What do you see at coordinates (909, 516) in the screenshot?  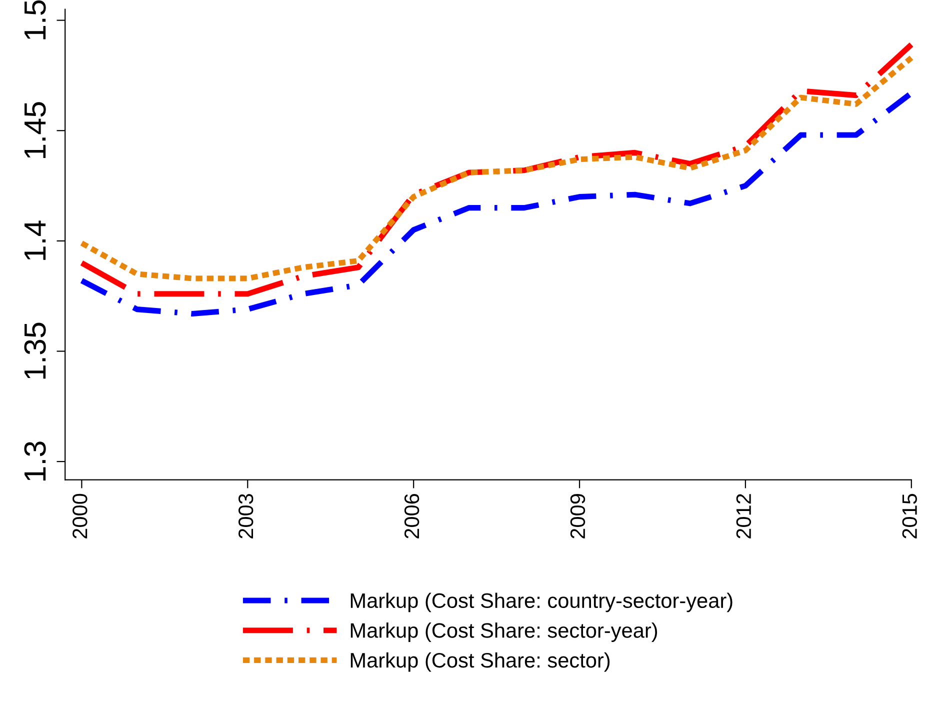 I see `x-tick-label: 2015` at bounding box center [909, 516].